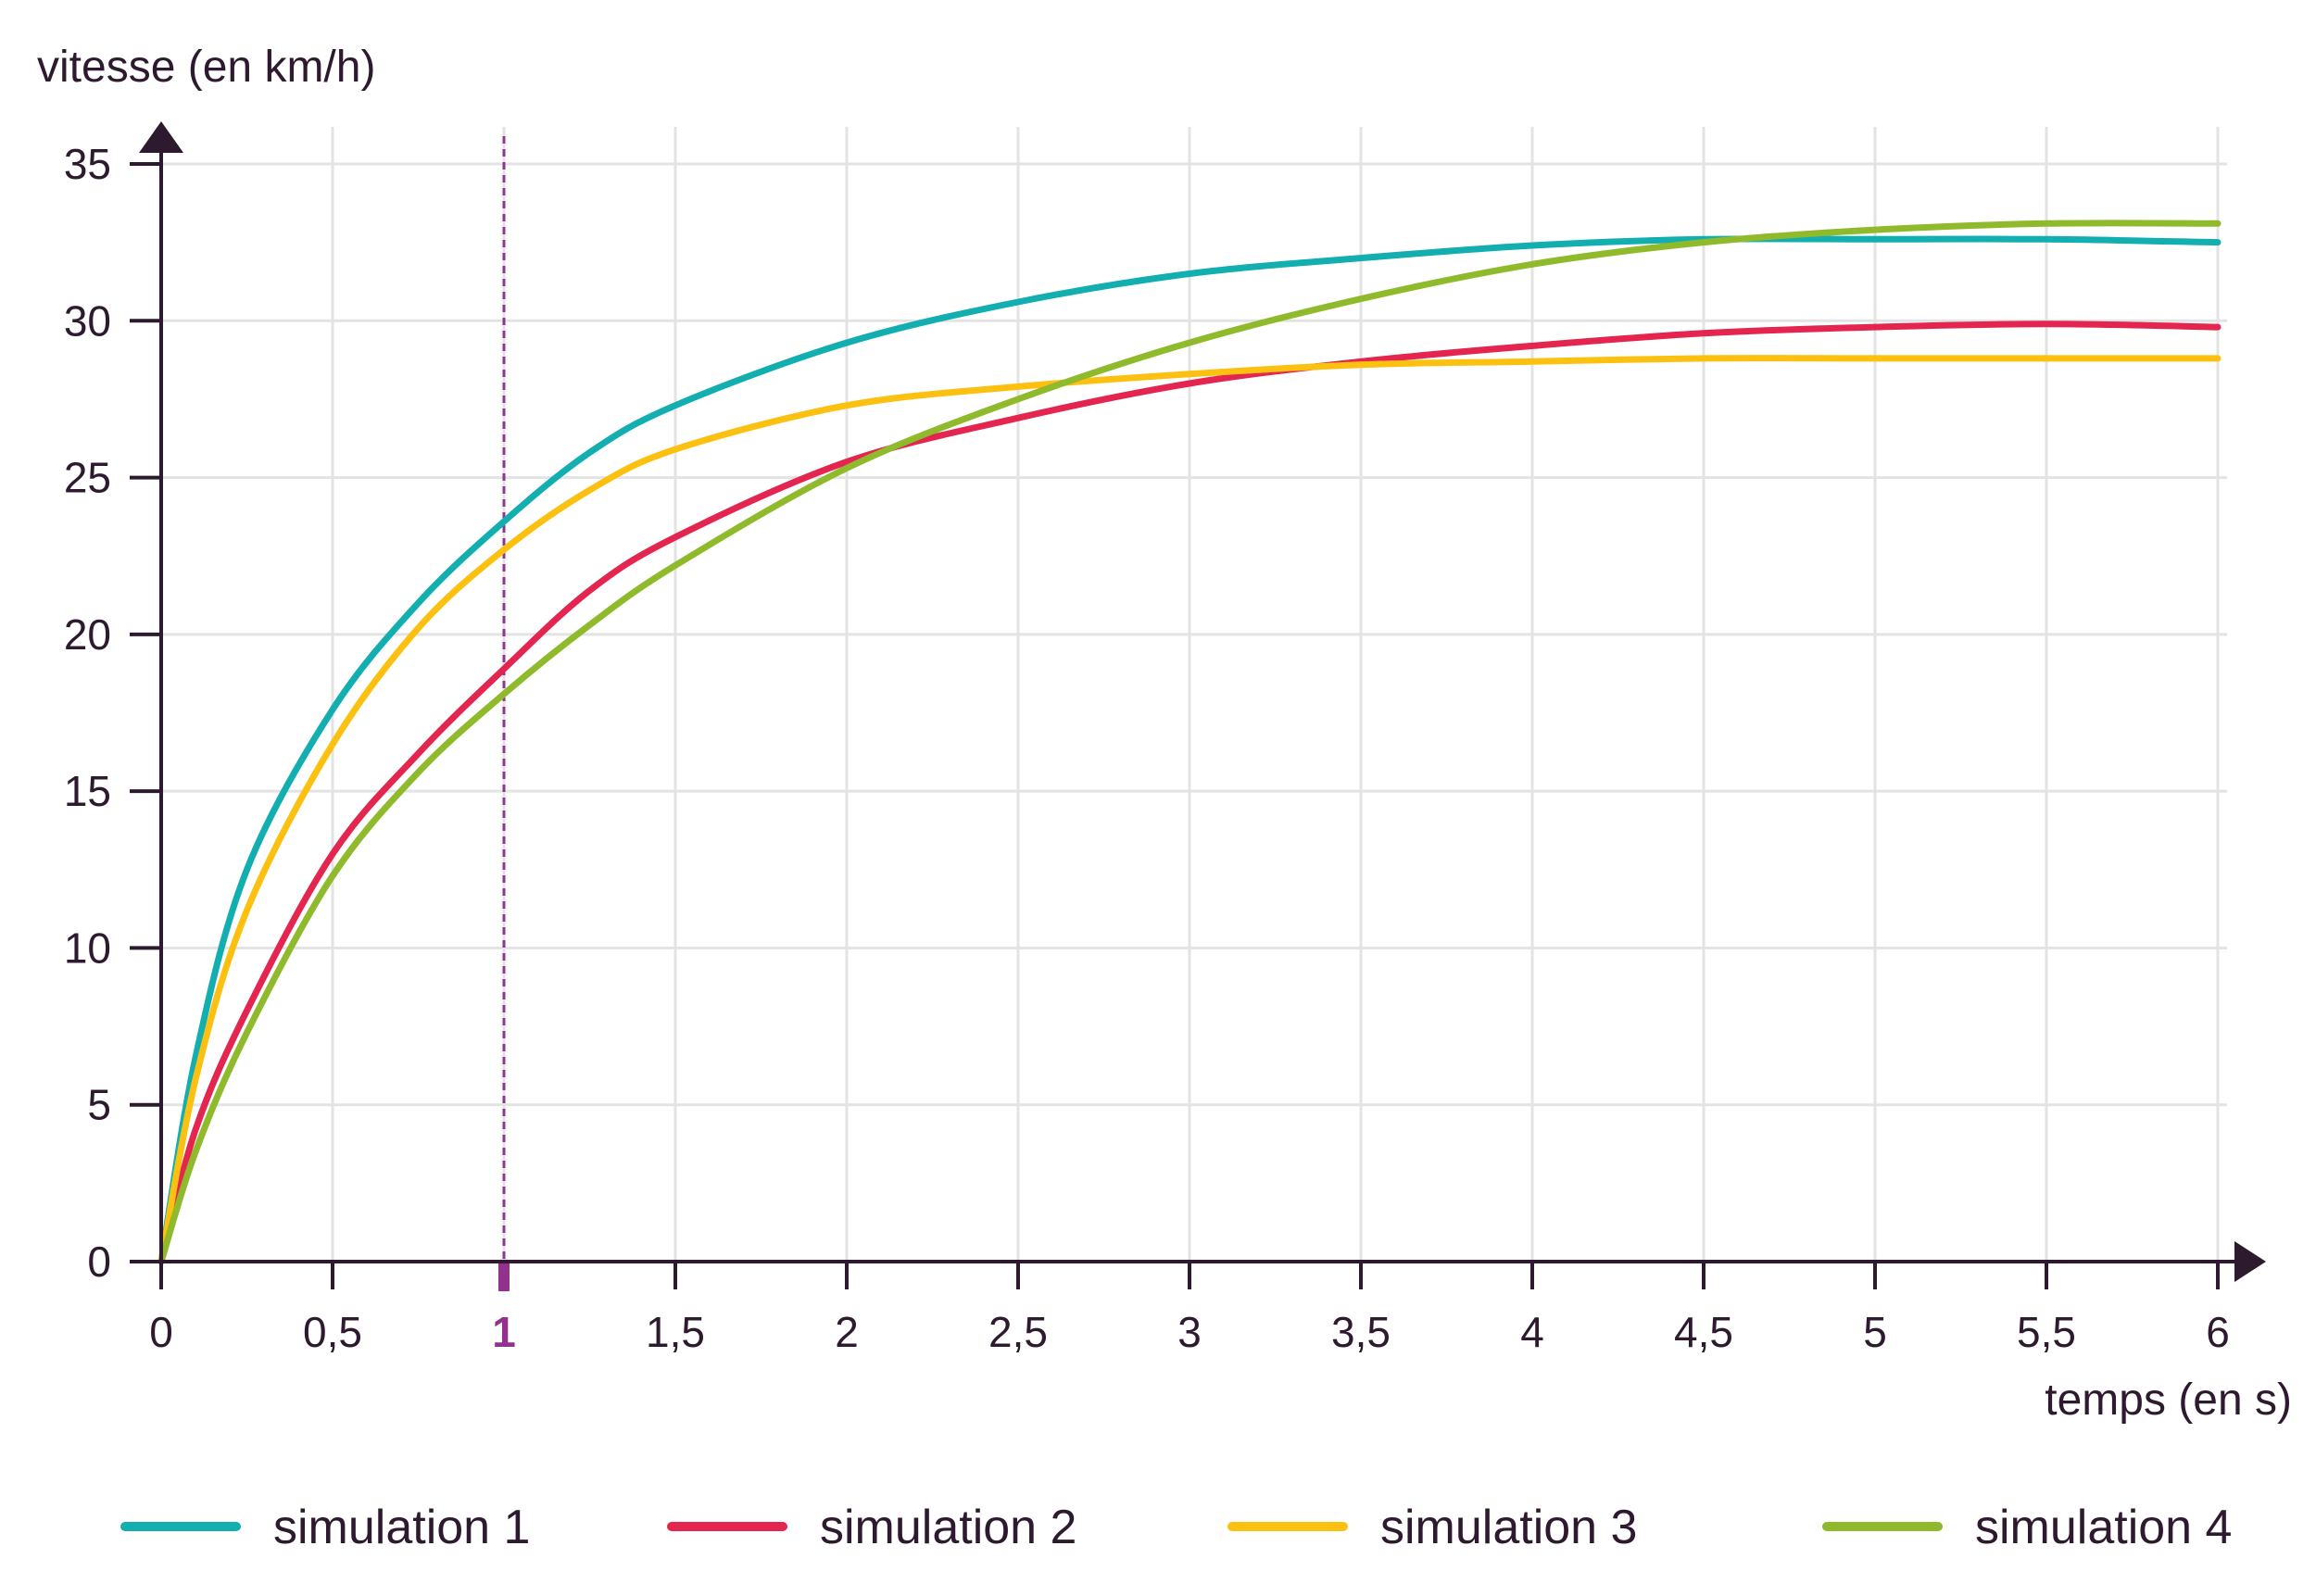 This screenshot has height=1596, width=2316. I want to click on y-tick-label: 15, so click(87, 791).